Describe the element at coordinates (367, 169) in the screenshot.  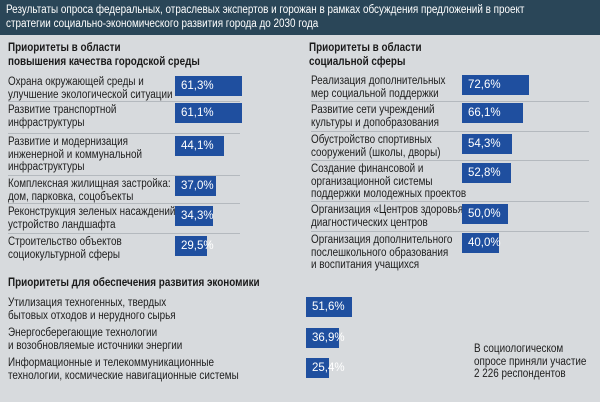
I see `category-label-line: Создание финансовой и` at that location.